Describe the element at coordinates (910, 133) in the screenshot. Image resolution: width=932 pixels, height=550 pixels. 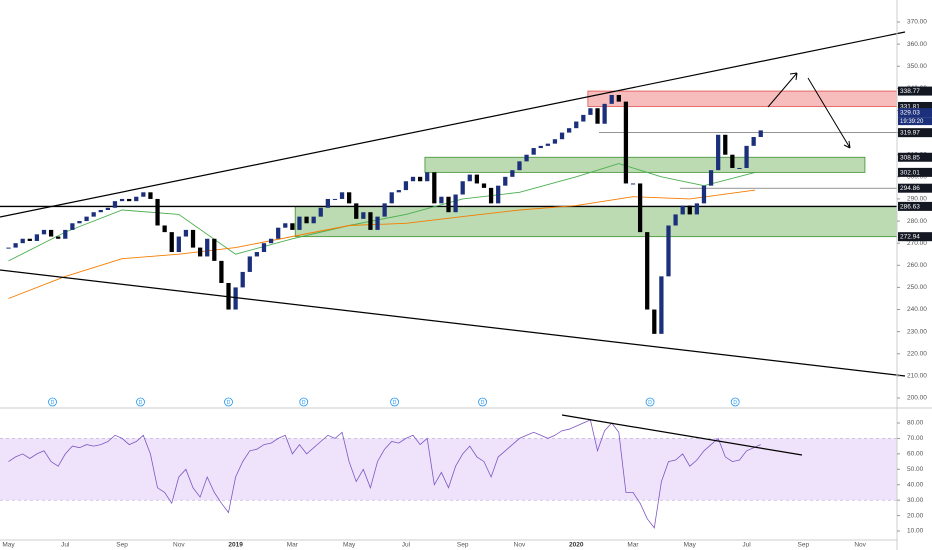
I see `price-label: 319.97` at that location.